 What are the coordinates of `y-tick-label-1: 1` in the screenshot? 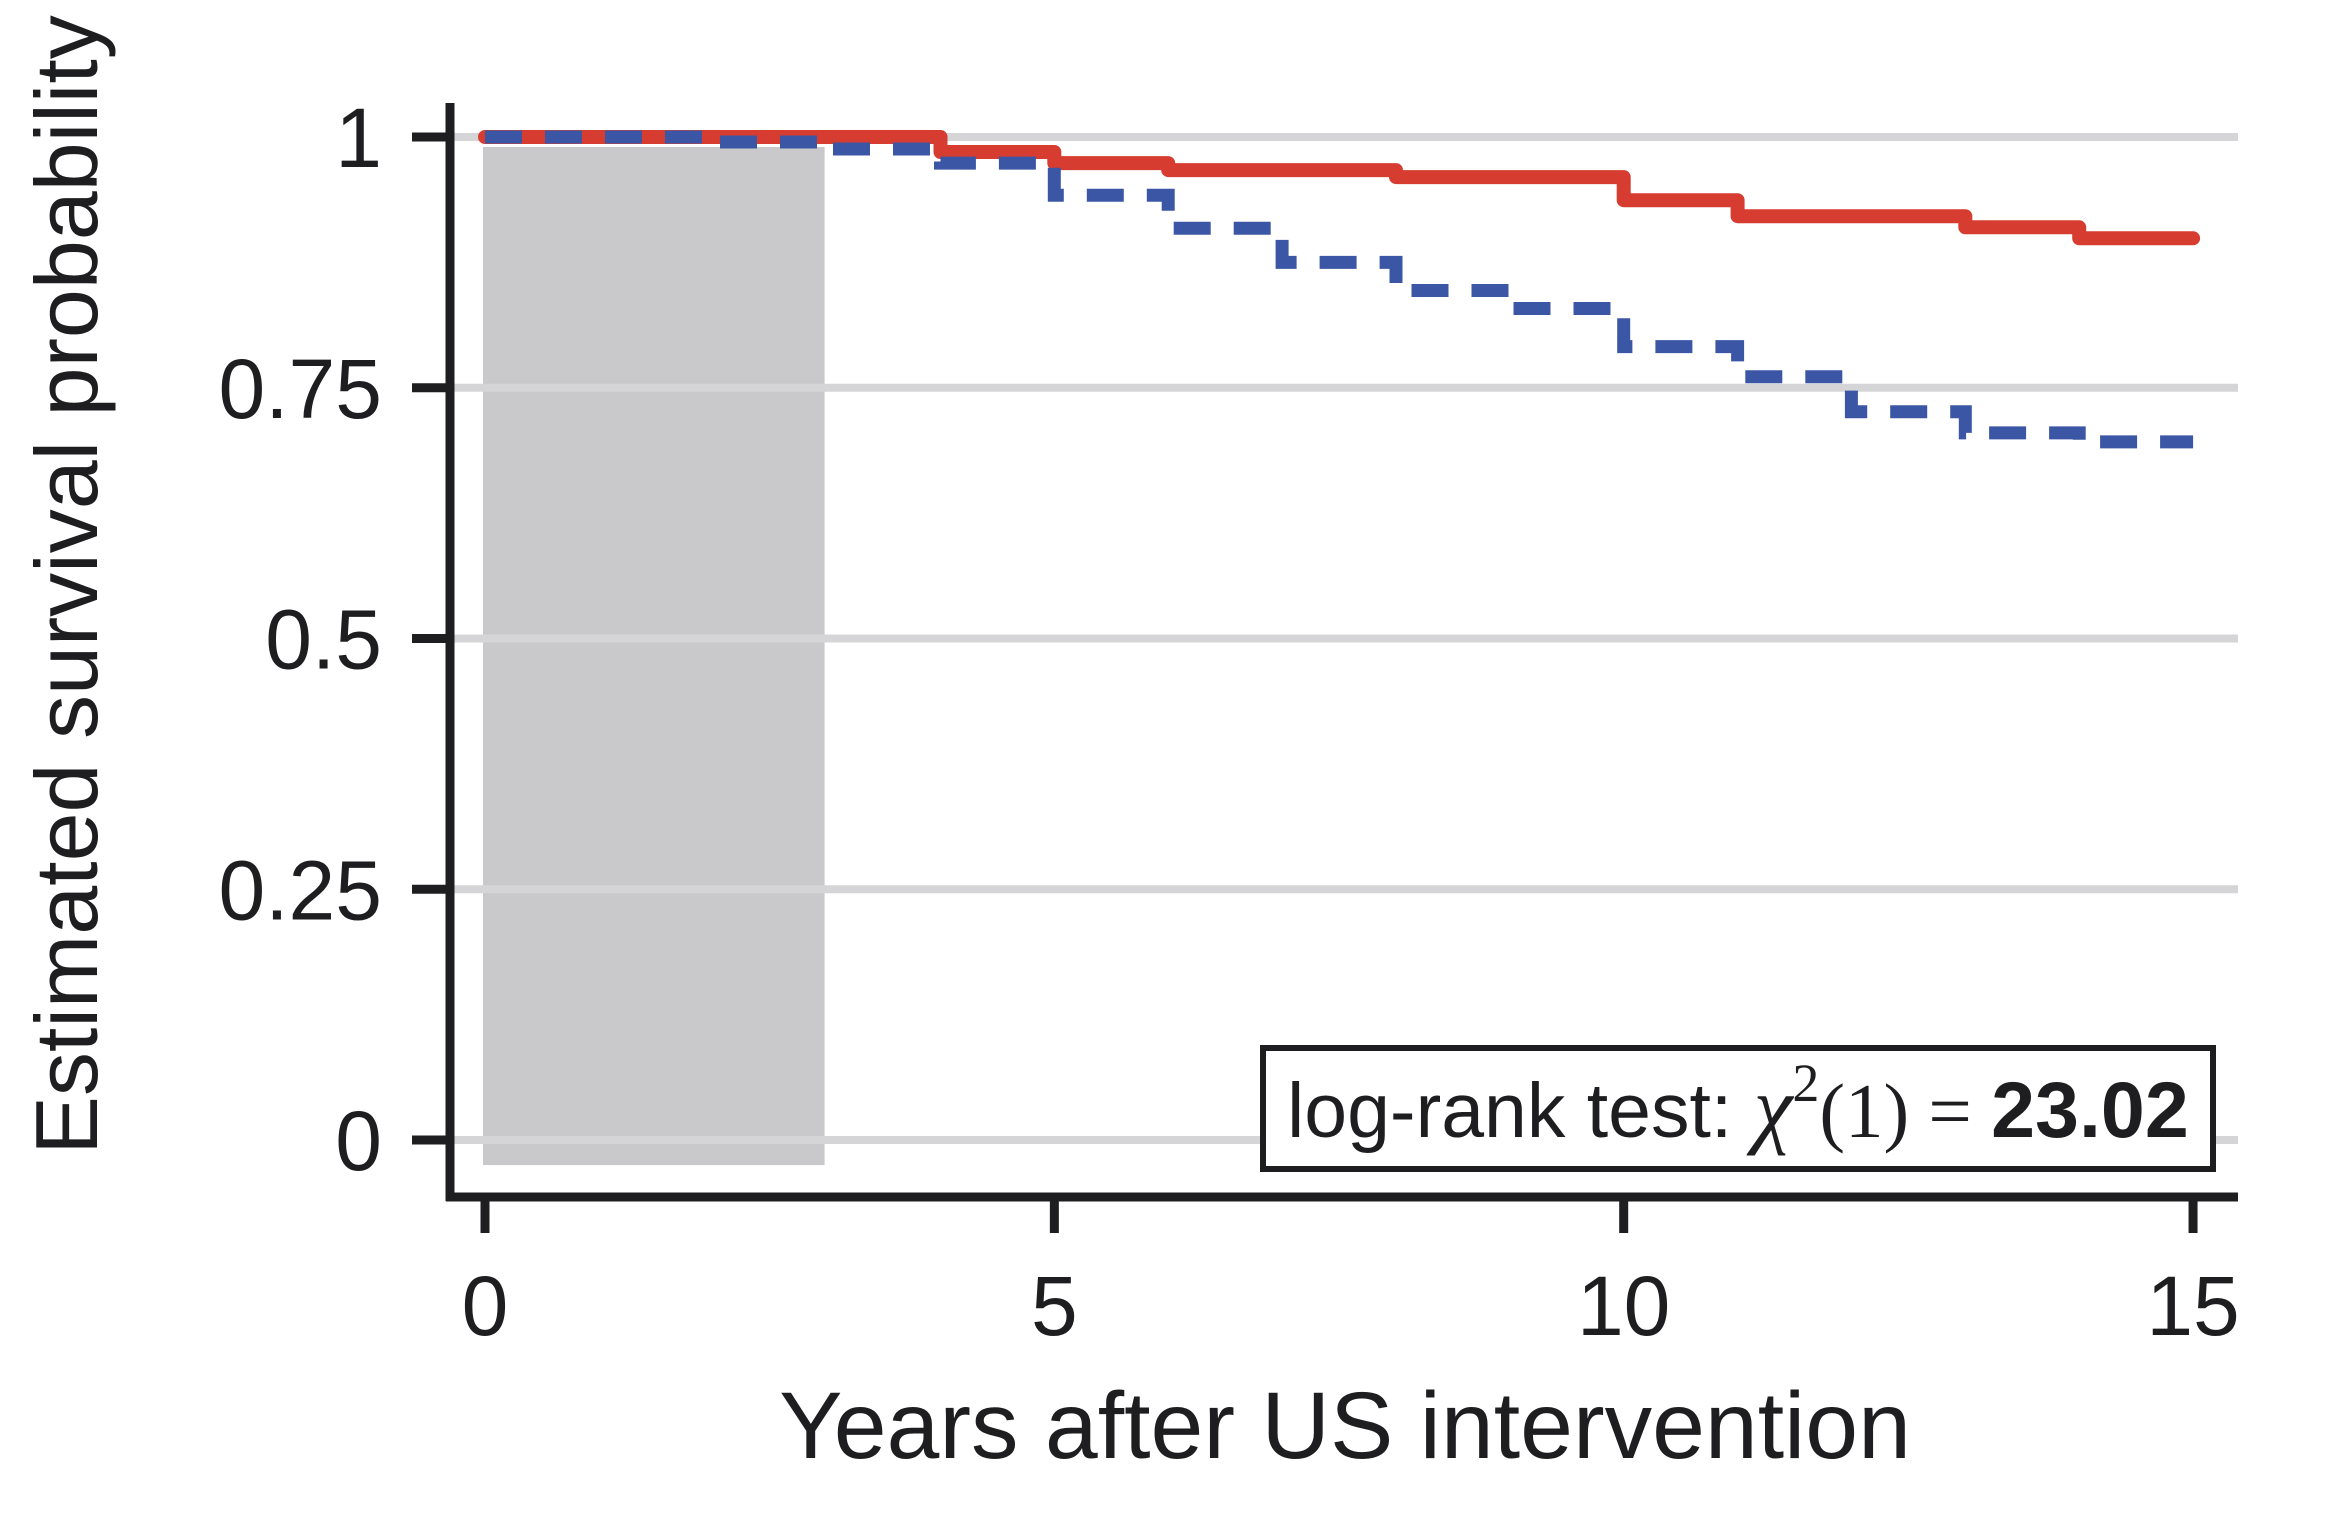 It's located at (358, 138).